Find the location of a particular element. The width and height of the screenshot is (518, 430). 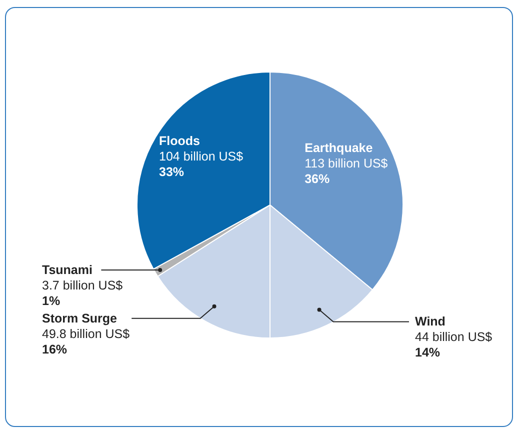

data-label: 44 billion US$ 14% is located at coordinates (453, 345).